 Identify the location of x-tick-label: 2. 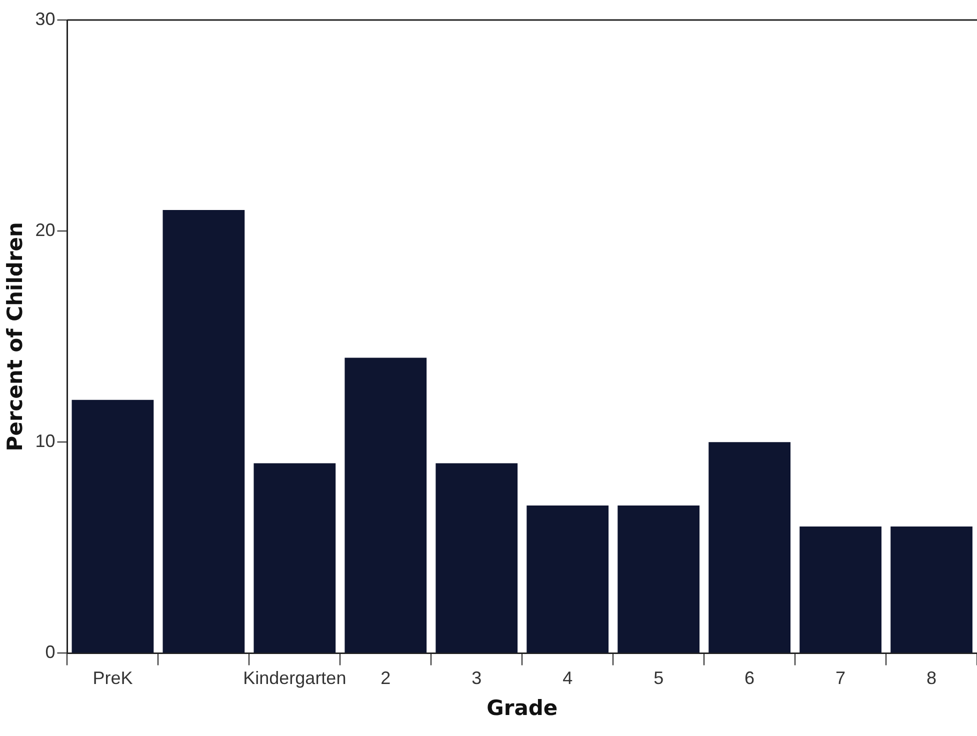
(385, 678).